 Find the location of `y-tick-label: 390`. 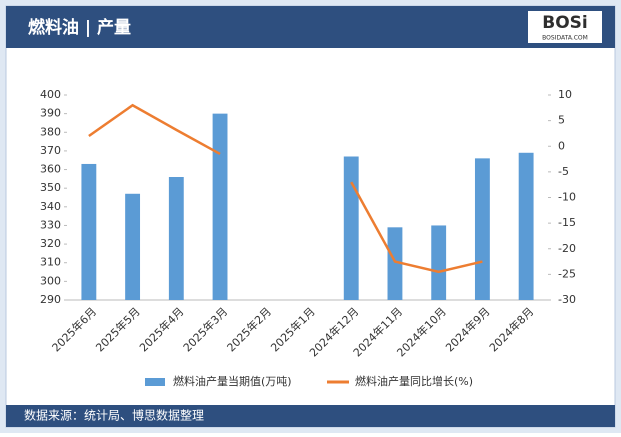

y-tick-label: 390 is located at coordinates (50, 113).